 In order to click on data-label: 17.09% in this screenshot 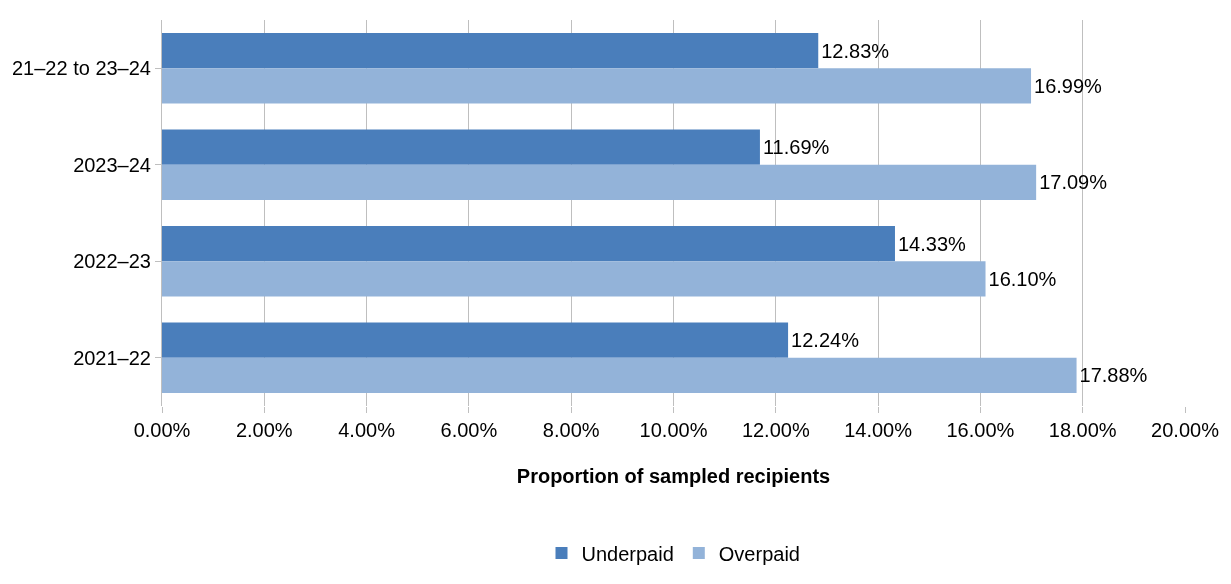, I will do `click(1073, 182)`.